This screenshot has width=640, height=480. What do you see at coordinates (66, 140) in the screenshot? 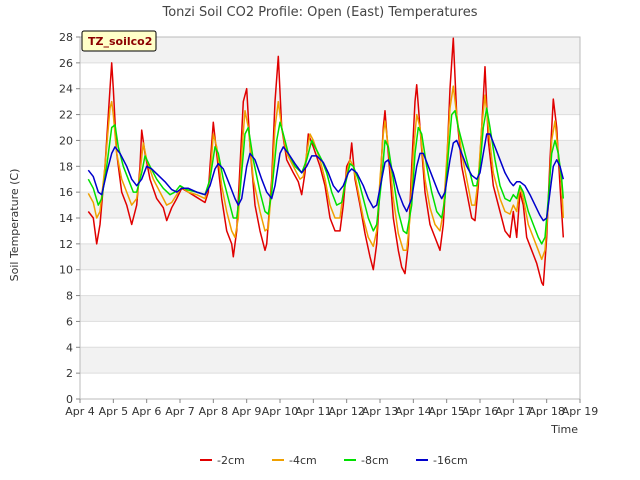
I see `y-tick-label: 20` at bounding box center [66, 140].